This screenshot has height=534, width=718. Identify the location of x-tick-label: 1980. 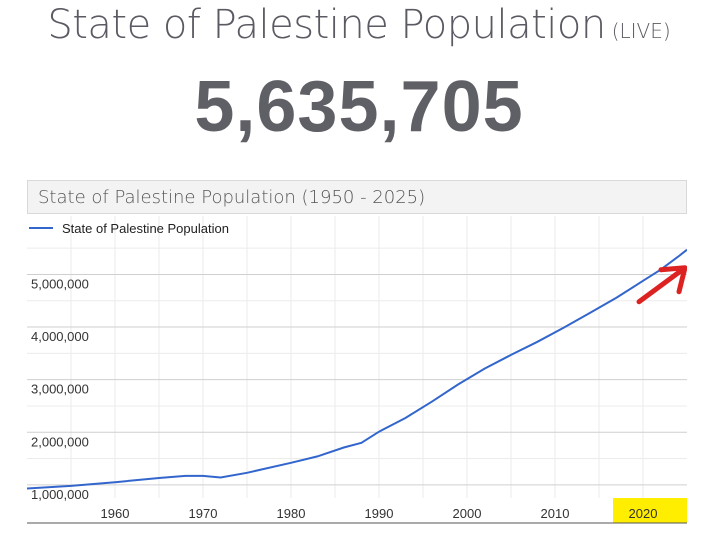
(291, 513).